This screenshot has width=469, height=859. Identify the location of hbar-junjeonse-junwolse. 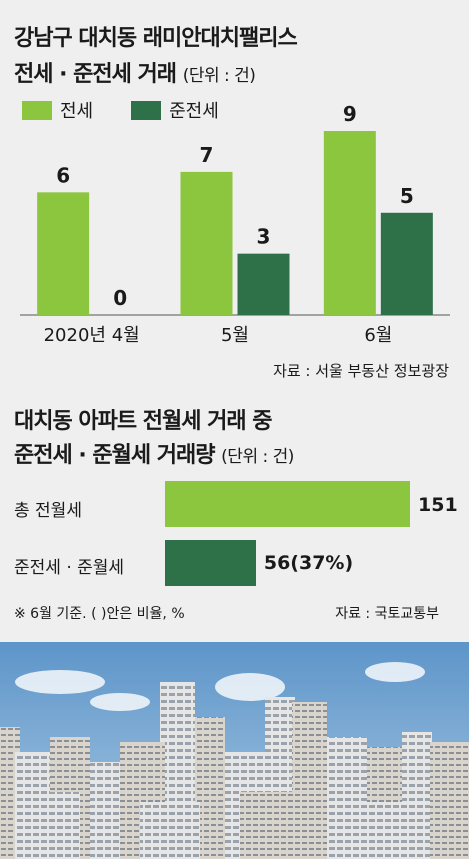
(210, 563).